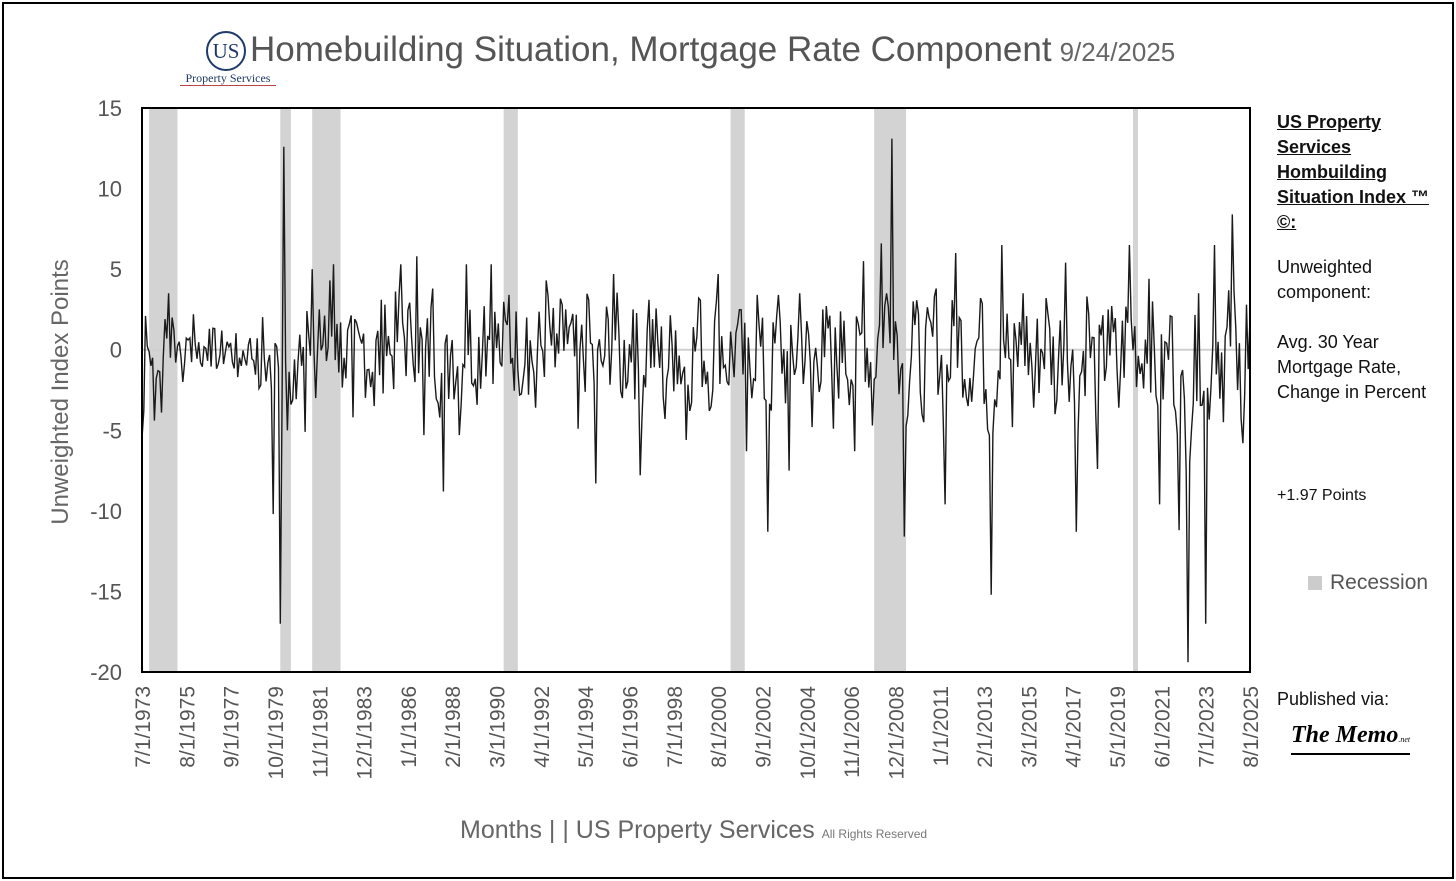 The image size is (1456, 881). Describe the element at coordinates (874, 834) in the screenshot. I see `rights-reserved: All Rights Reserved` at that location.